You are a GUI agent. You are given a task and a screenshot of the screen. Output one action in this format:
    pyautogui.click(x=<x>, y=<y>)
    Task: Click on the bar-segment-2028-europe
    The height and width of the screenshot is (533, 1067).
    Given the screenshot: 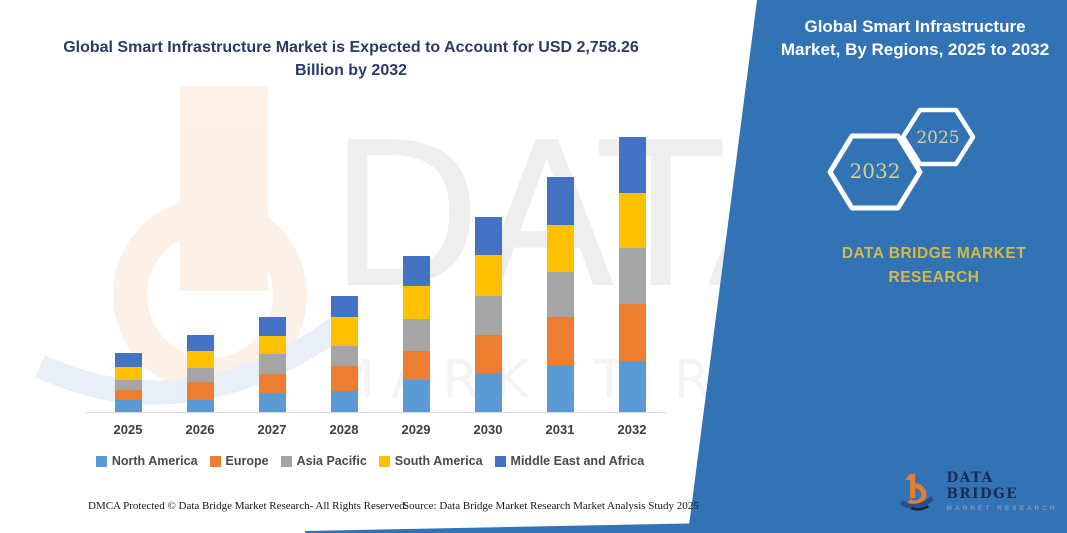 What is the action you would take?
    pyautogui.click(x=344, y=378)
    